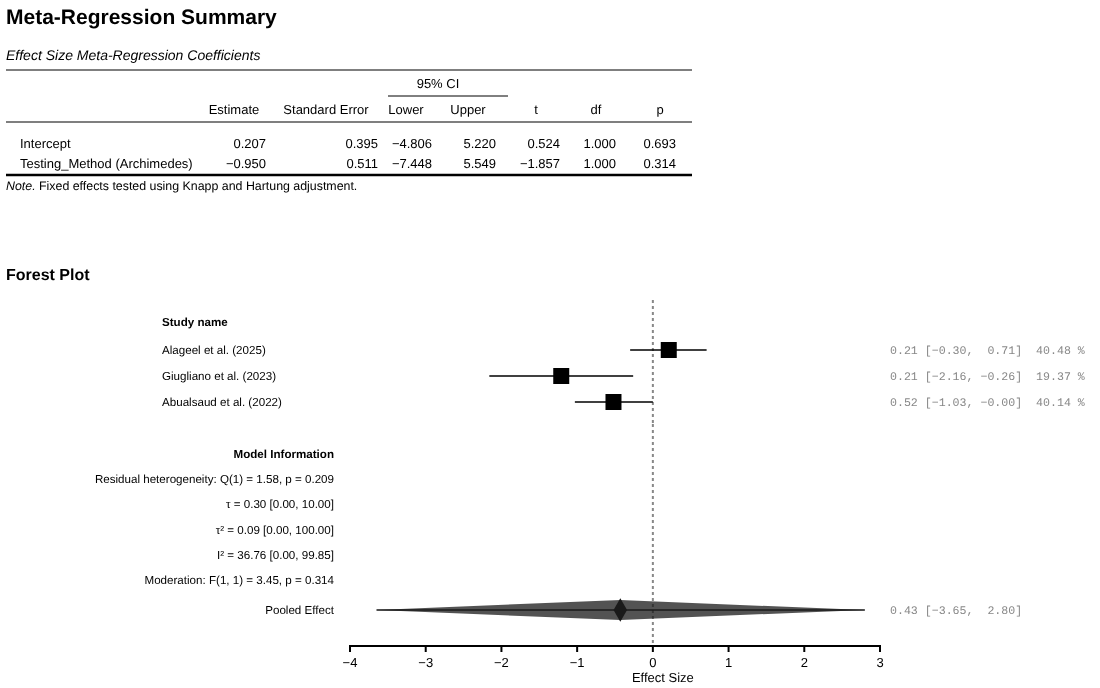  Describe the element at coordinates (142, 18) in the screenshot. I see `text: Meta-Regression Summary` at that location.